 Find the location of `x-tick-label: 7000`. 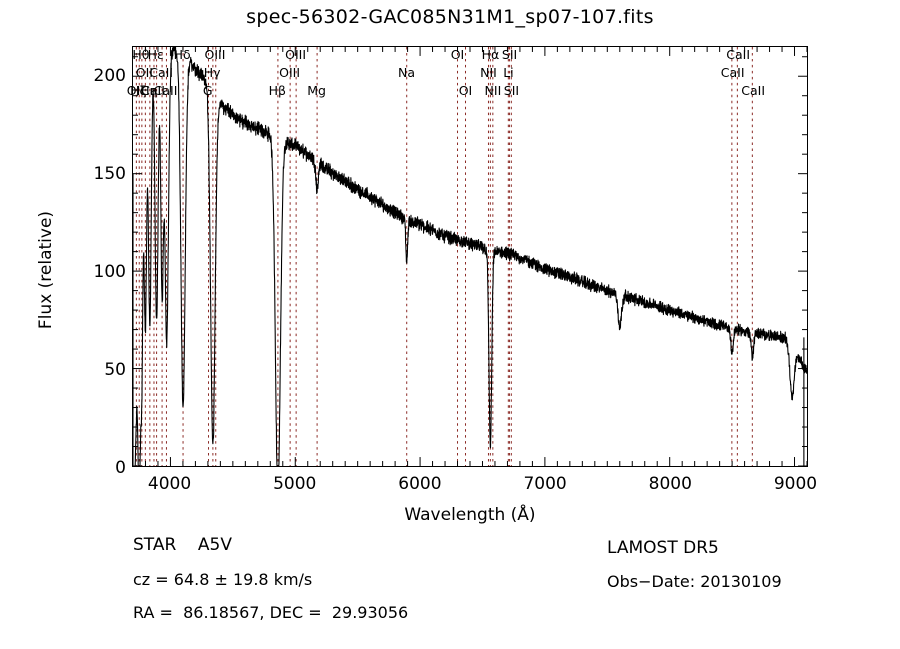

x-tick-label: 7000 is located at coordinates (545, 484).